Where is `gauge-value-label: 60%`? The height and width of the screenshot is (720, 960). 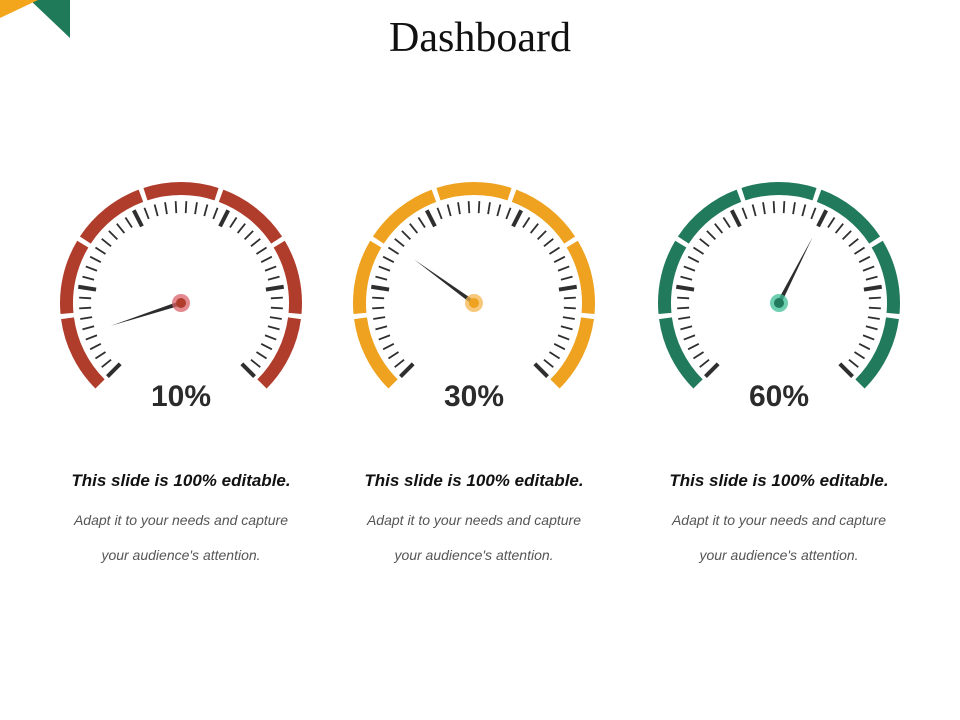 gauge-value-label: 60% is located at coordinates (779, 396).